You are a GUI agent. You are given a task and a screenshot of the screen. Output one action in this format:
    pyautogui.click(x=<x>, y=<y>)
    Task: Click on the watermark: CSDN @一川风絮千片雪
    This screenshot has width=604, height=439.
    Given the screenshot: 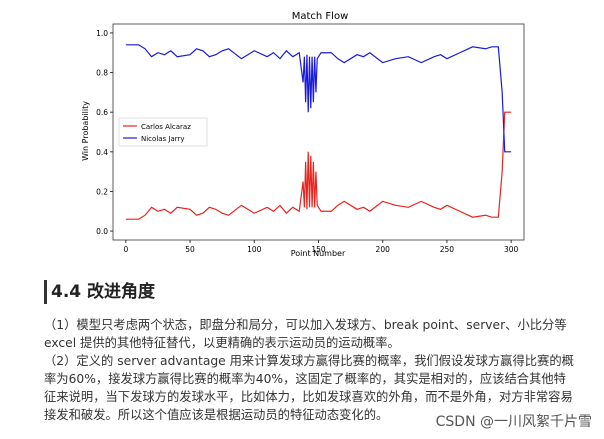 What is the action you would take?
    pyautogui.click(x=513, y=422)
    